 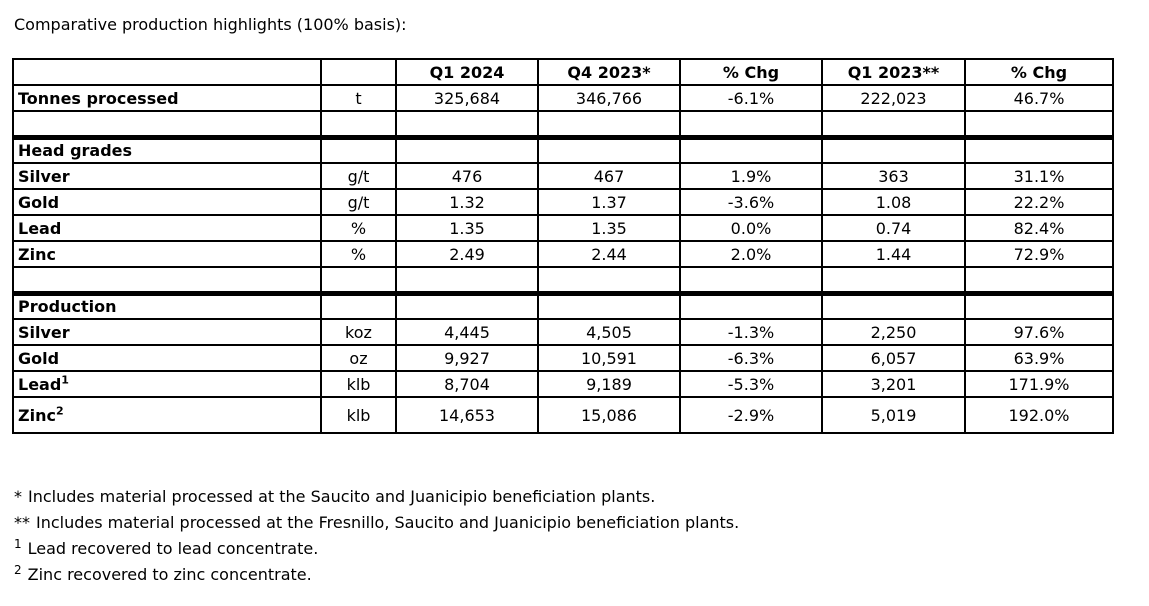 I want to click on cell-q1-2024: 1.35, so click(x=467, y=228).